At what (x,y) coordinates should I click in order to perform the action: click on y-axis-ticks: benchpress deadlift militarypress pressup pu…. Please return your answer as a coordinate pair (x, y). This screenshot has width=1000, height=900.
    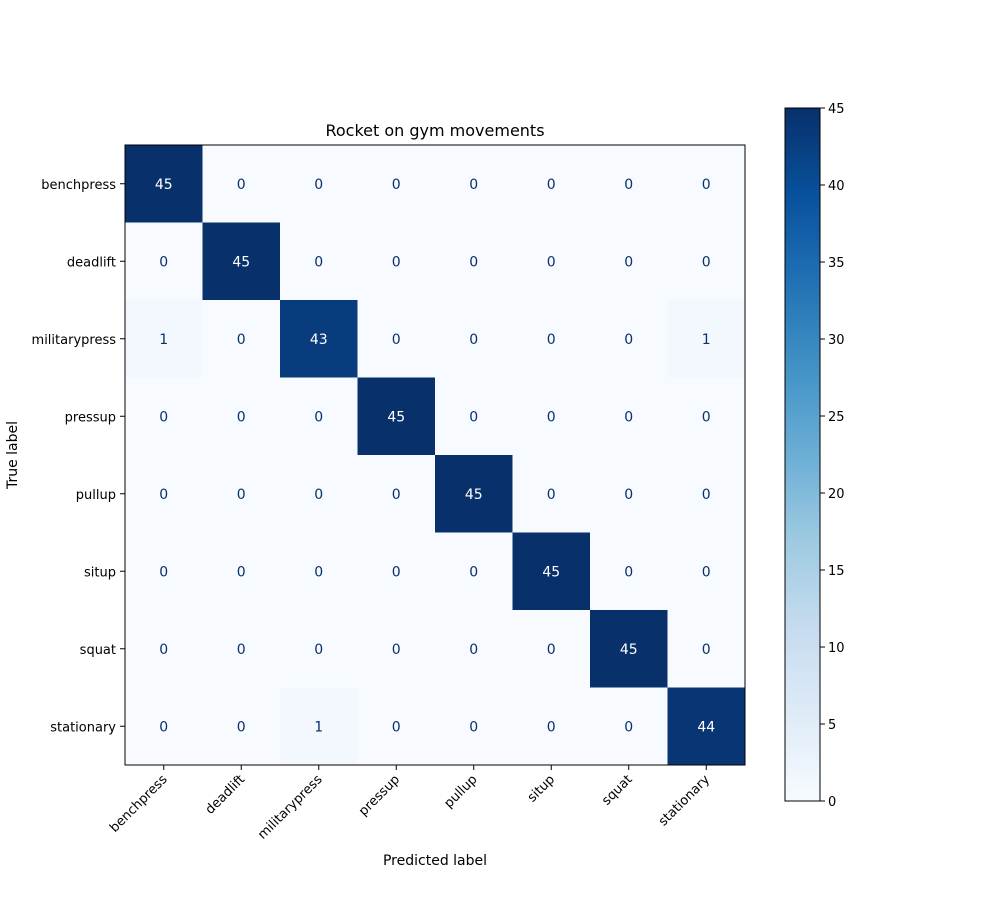
    Looking at the image, I should click on (78, 456).